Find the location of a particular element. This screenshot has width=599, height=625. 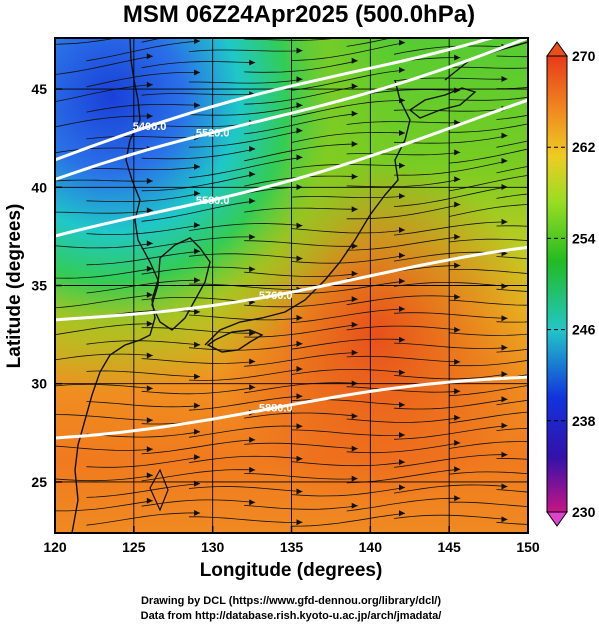

x-tick-label: 145 is located at coordinates (449, 547).